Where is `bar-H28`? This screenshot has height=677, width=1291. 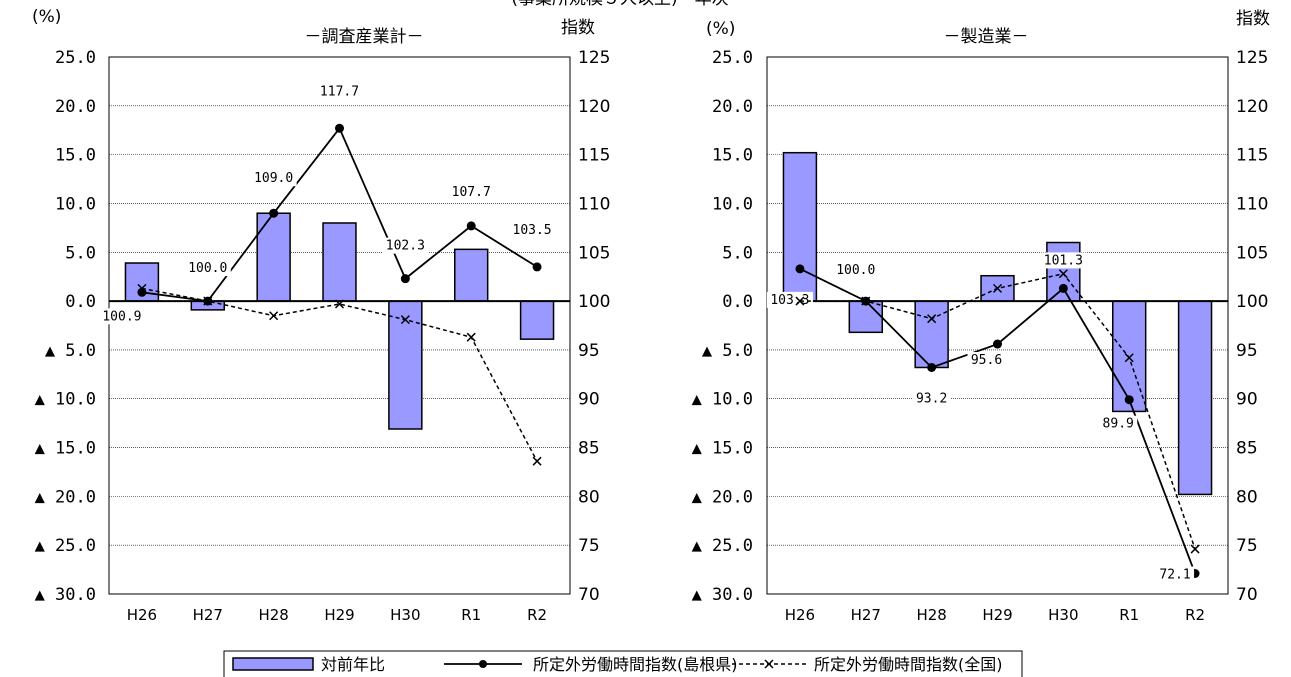
bar-H28 is located at coordinates (273, 257).